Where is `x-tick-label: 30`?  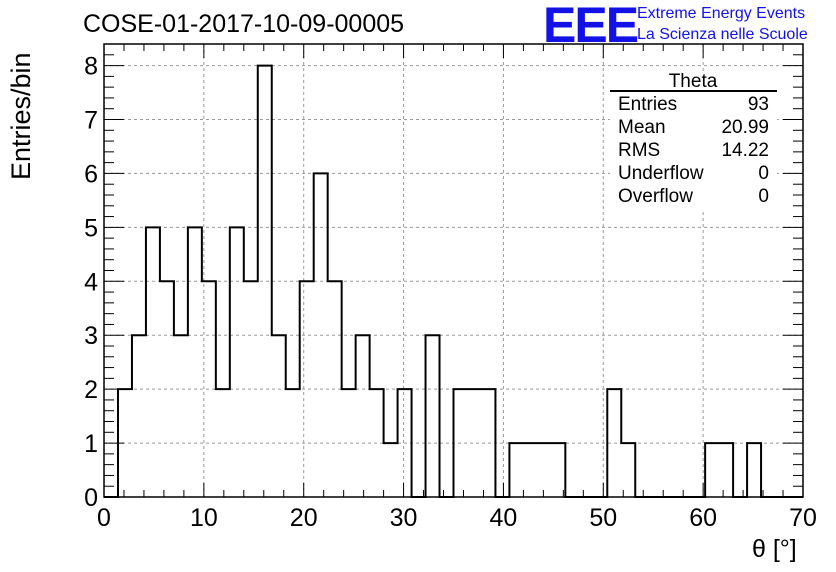 x-tick-label: 30 is located at coordinates (404, 518).